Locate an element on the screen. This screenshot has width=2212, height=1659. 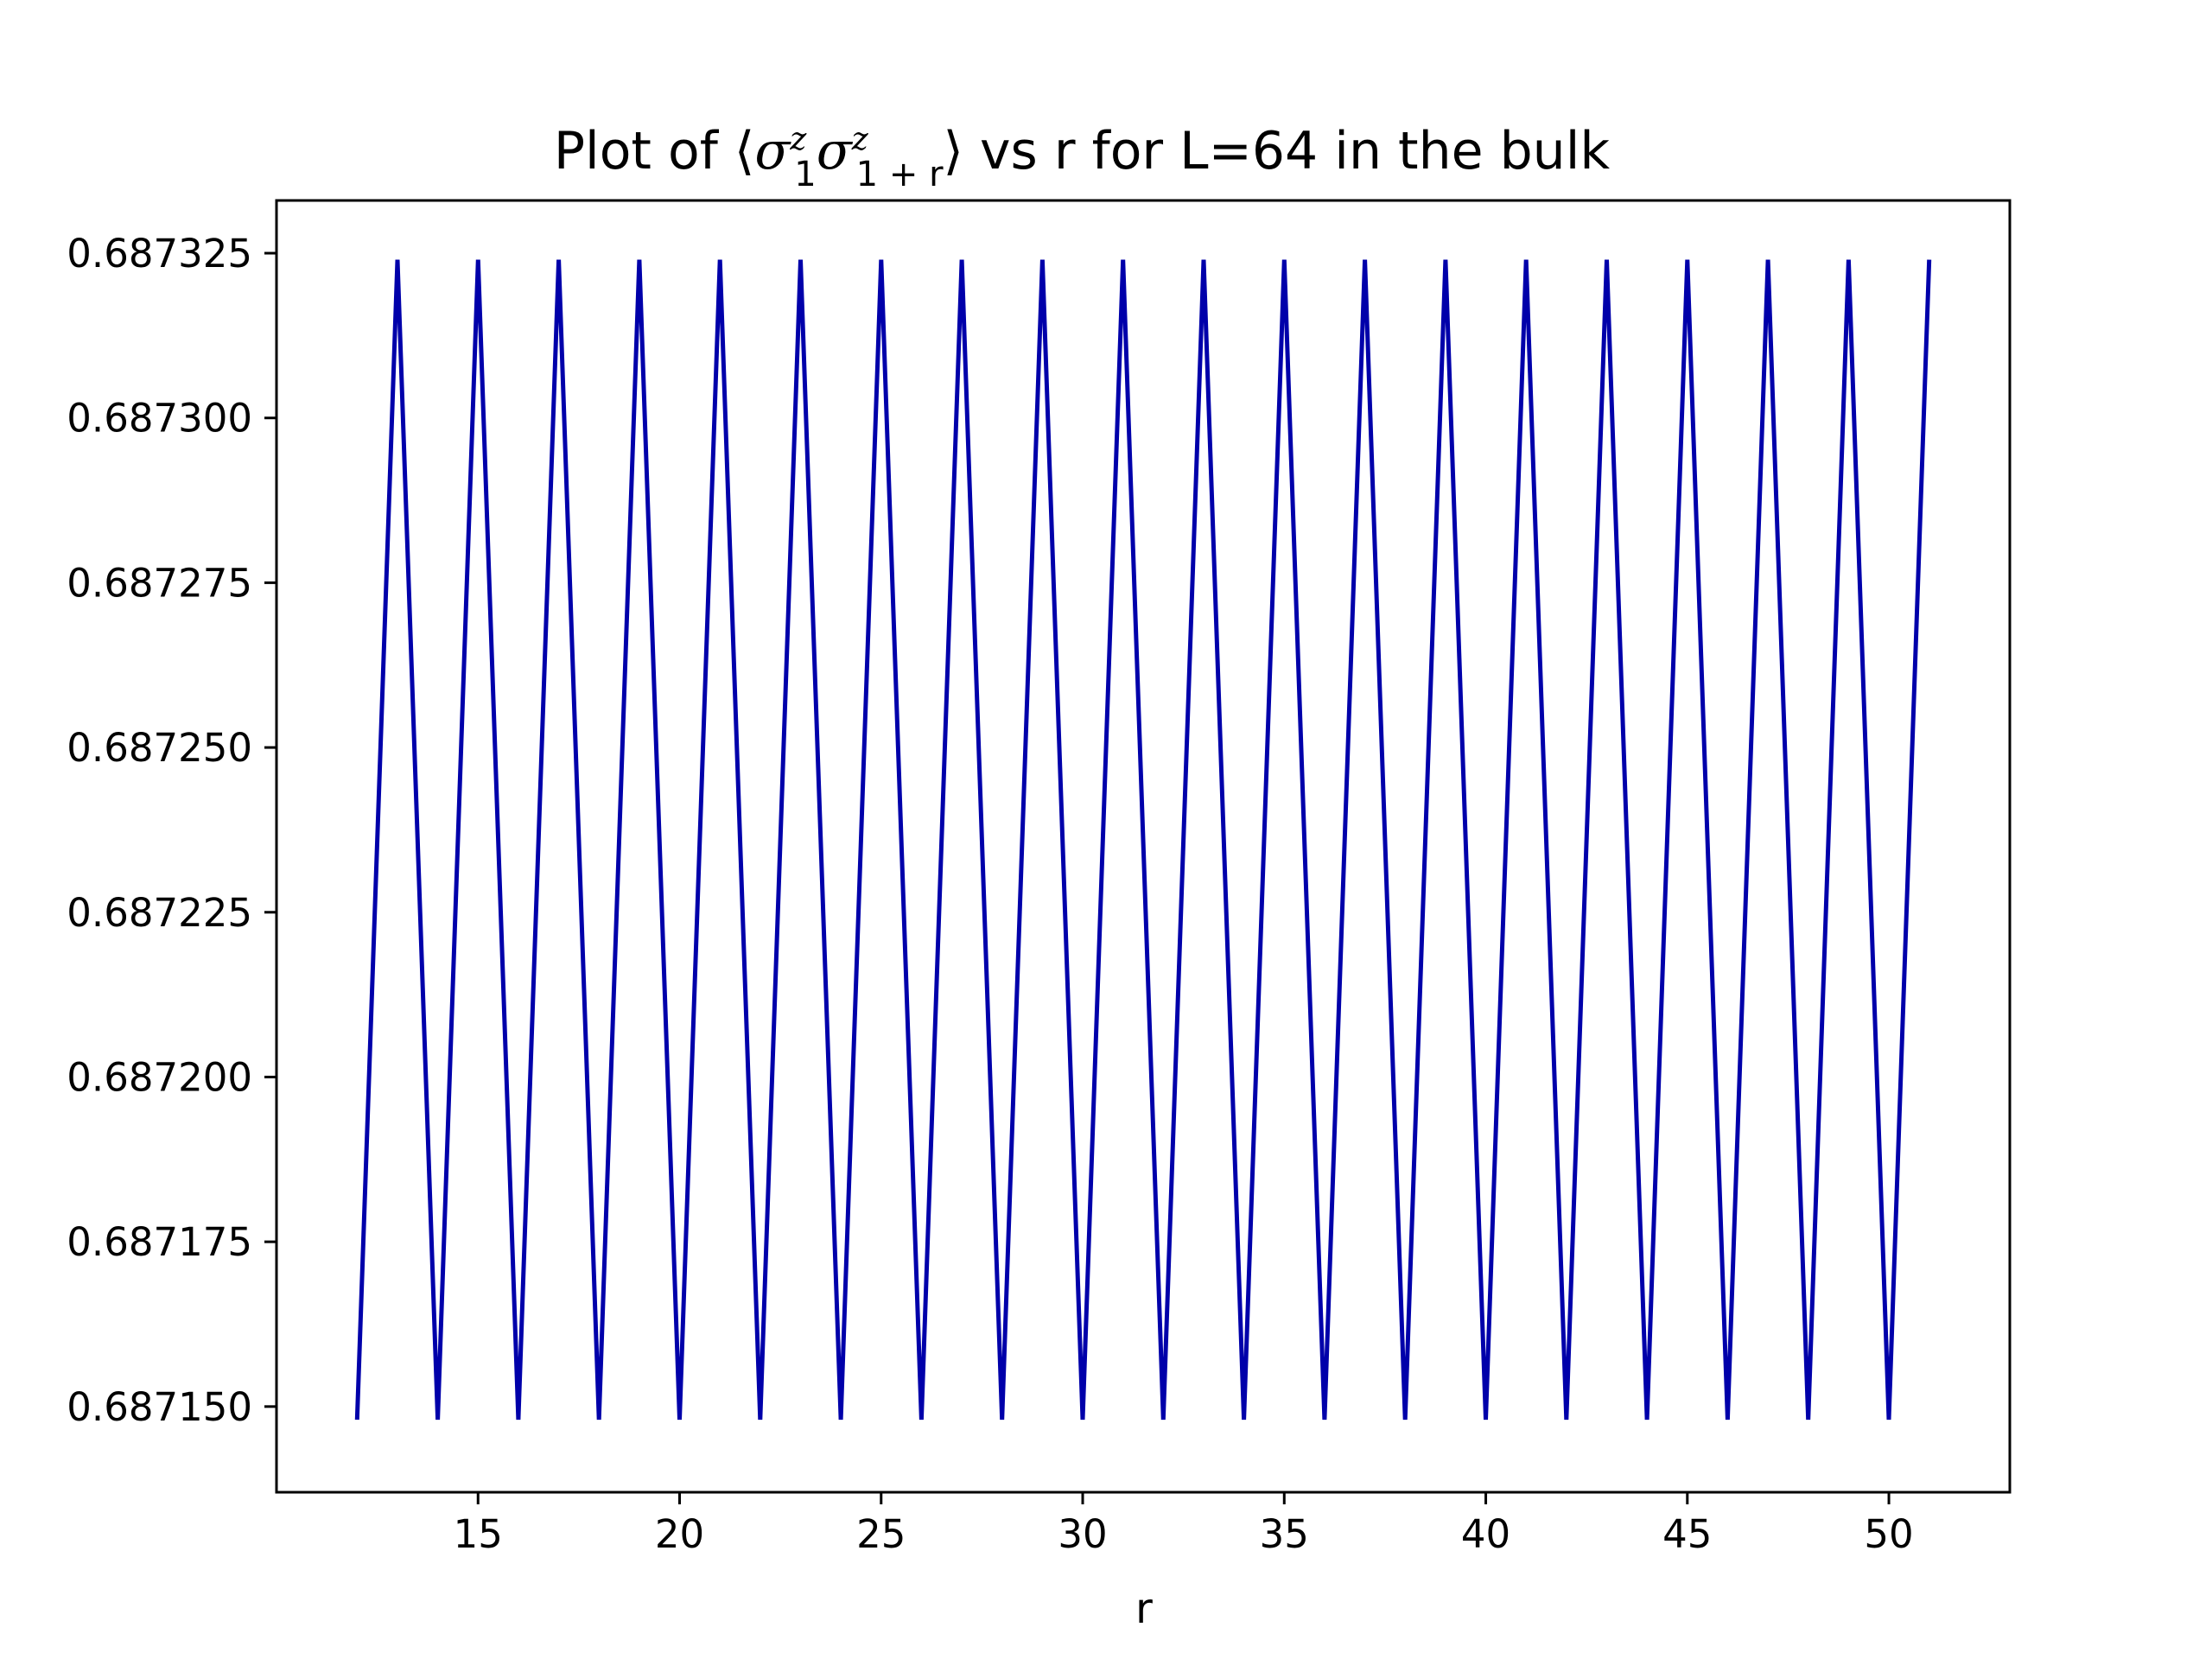
title-sigma-1: σ is located at coordinates (772, 151).